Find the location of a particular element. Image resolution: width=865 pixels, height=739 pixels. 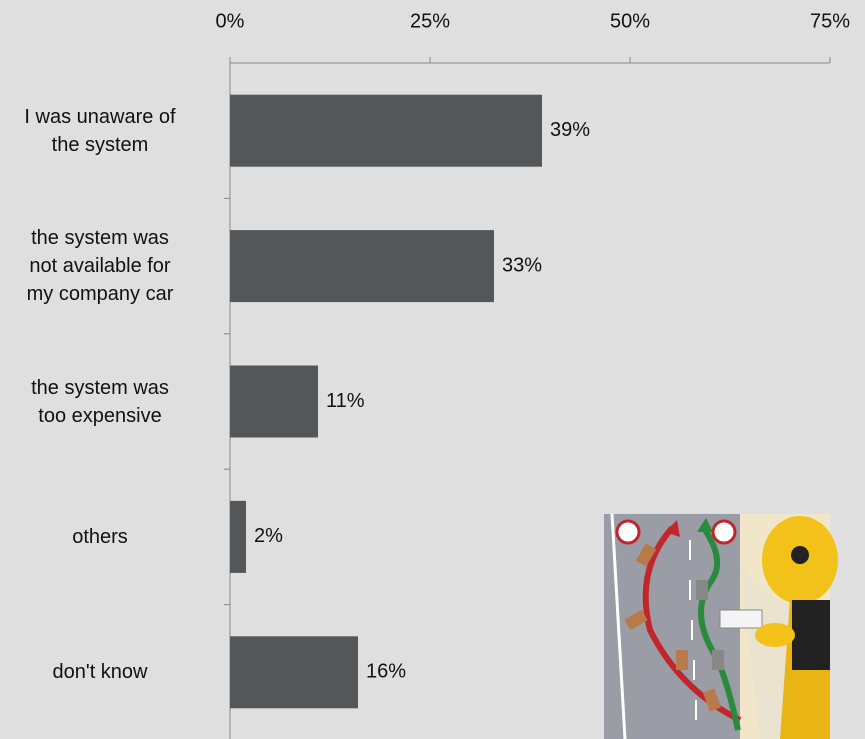

x-tick-label: 50% is located at coordinates (630, 21).